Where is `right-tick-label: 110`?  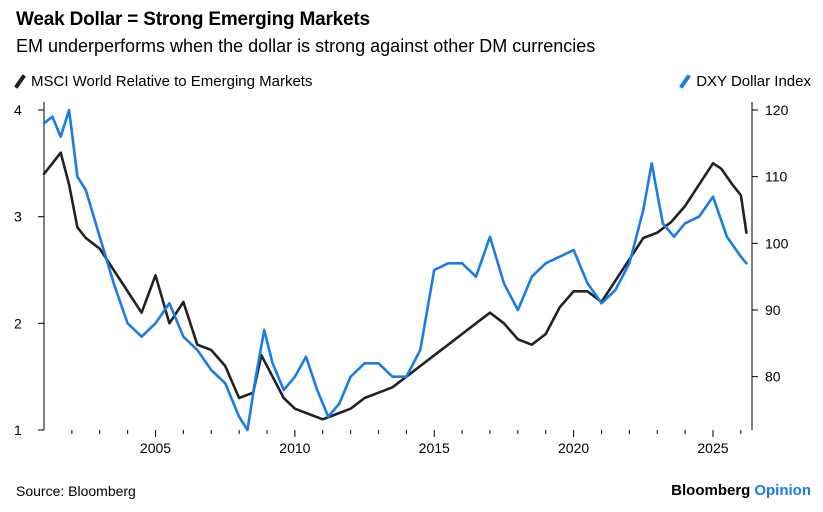 right-tick-label: 110 is located at coordinates (776, 177).